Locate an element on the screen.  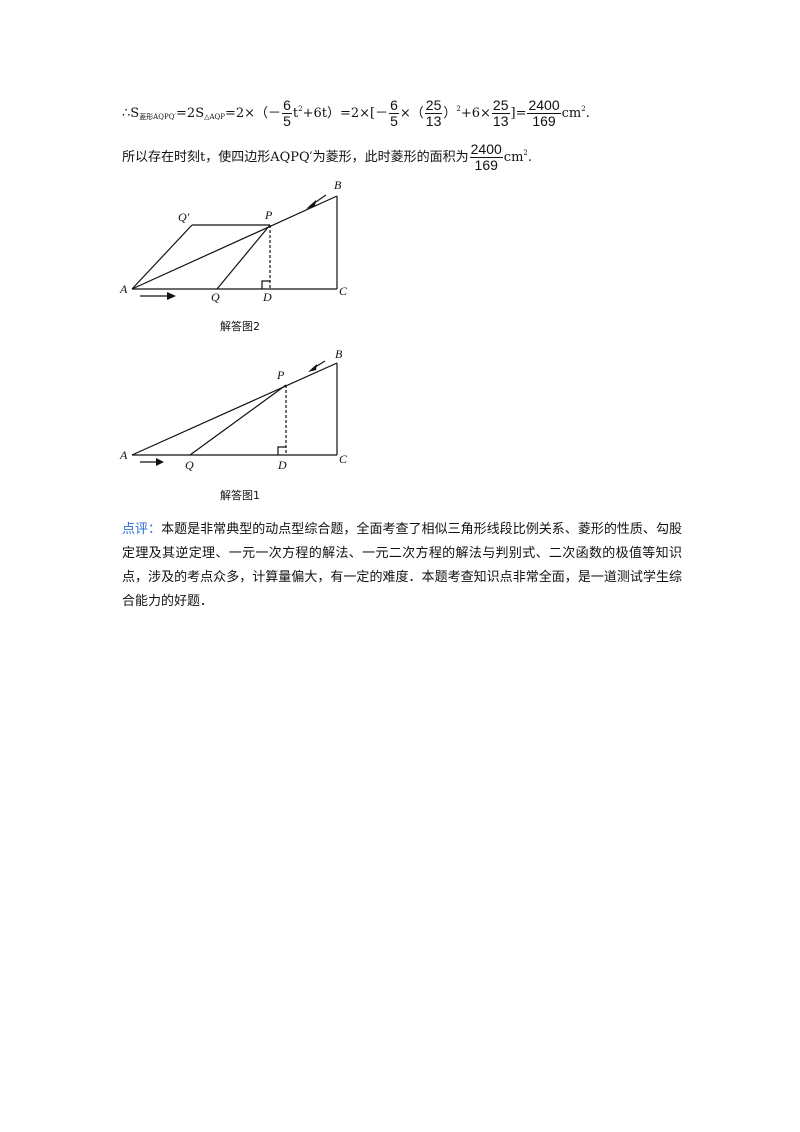
figure-2-diagram: A B C D P Q Q′ is located at coordinates (233, 241).